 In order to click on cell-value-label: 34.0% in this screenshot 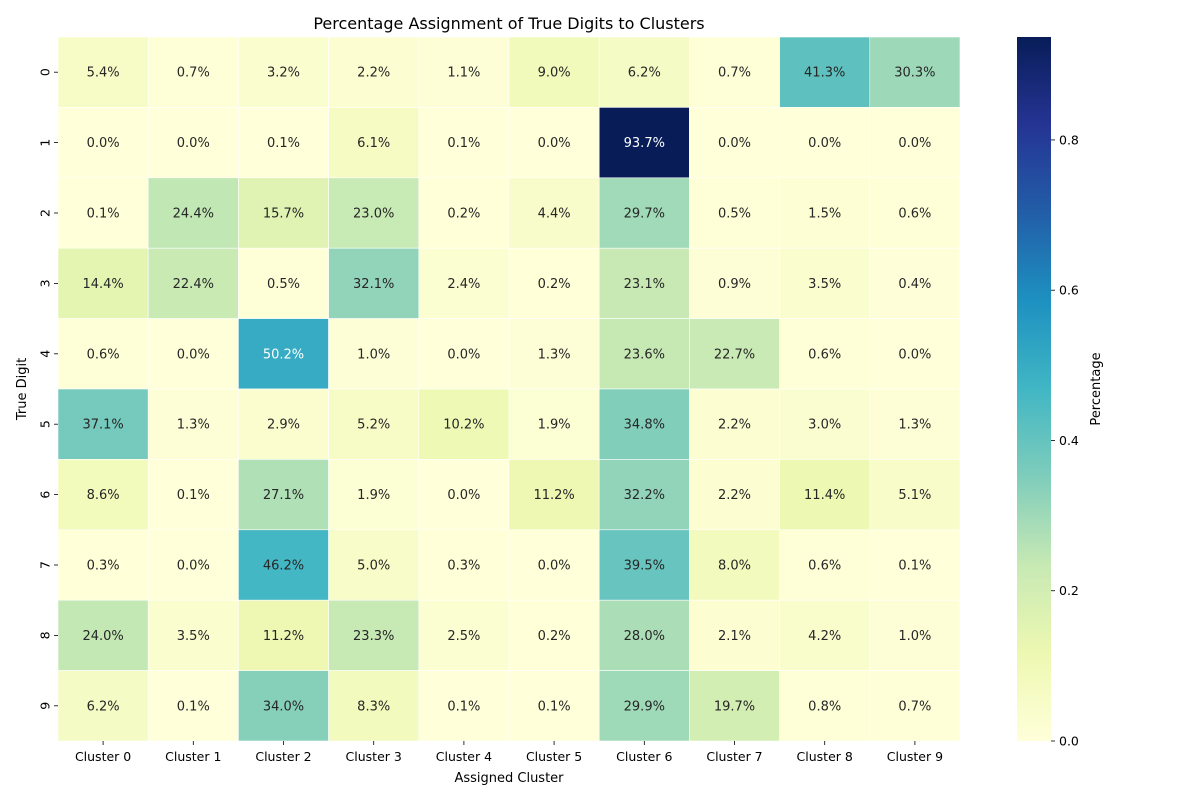, I will do `click(283, 706)`.